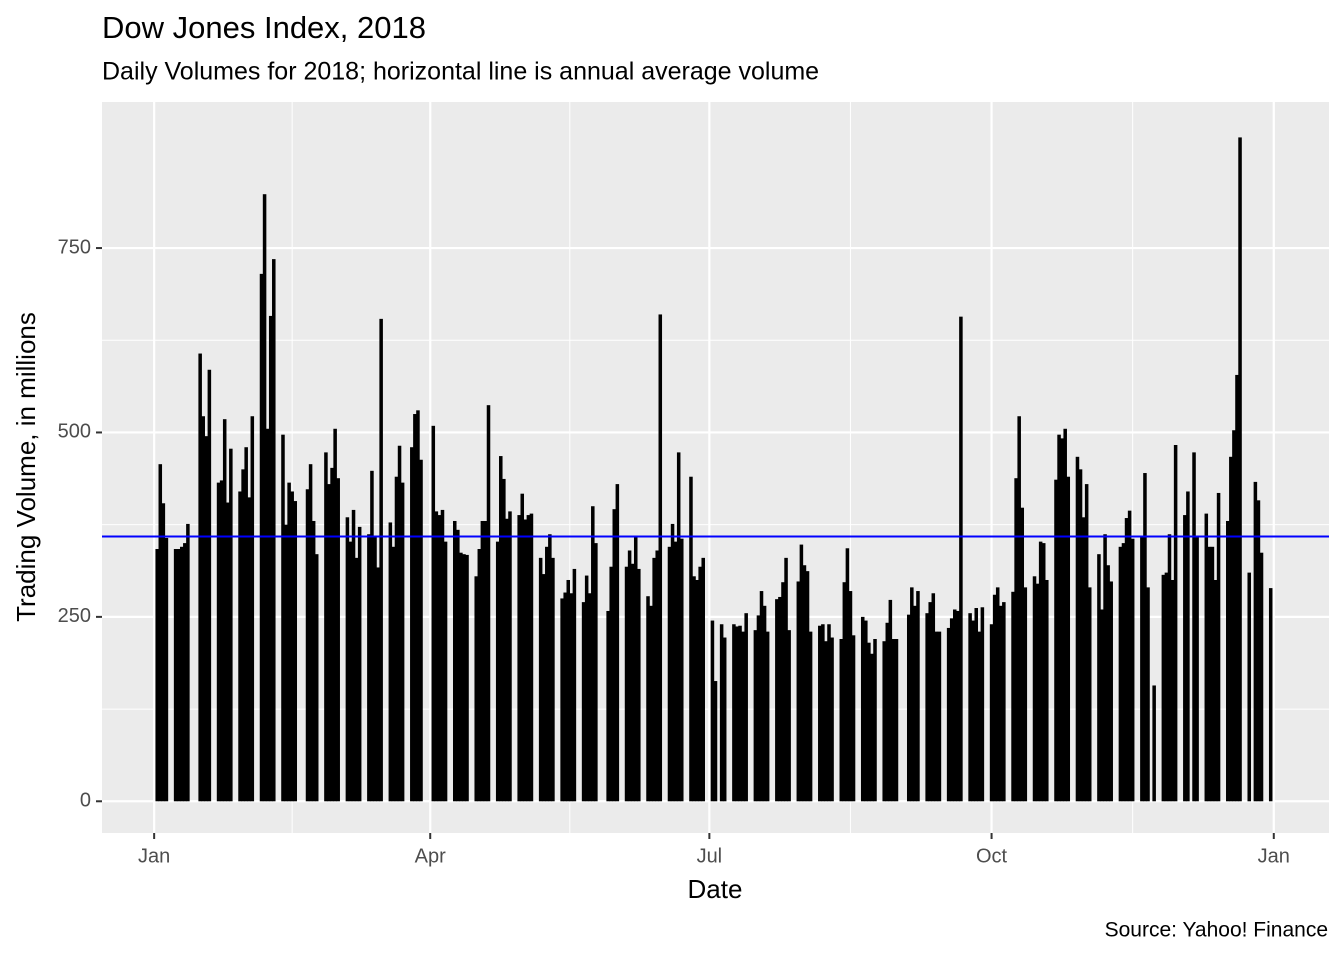 This screenshot has width=1344, height=960. What do you see at coordinates (264, 27) in the screenshot?
I see `chart-title: Dow Jones Index, 2018` at bounding box center [264, 27].